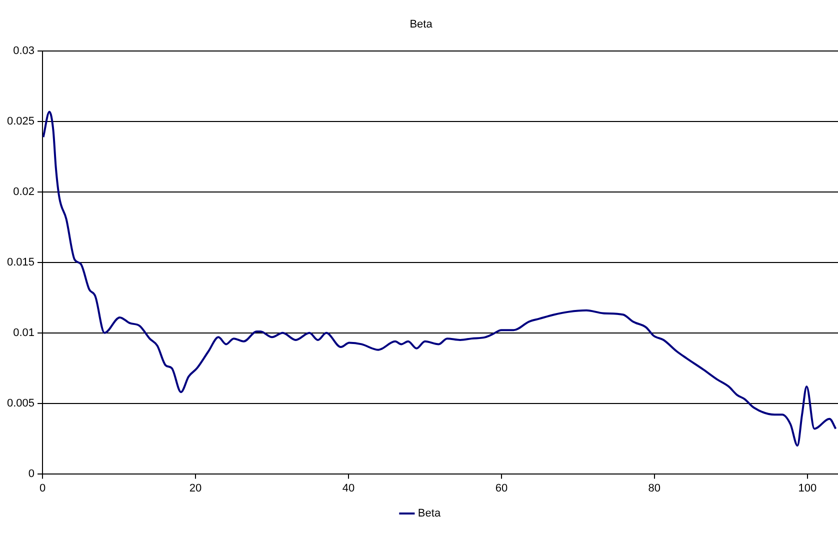 Image resolution: width=838 pixels, height=533 pixels. What do you see at coordinates (654, 488) in the screenshot?
I see `x-tick-label: 80` at bounding box center [654, 488].